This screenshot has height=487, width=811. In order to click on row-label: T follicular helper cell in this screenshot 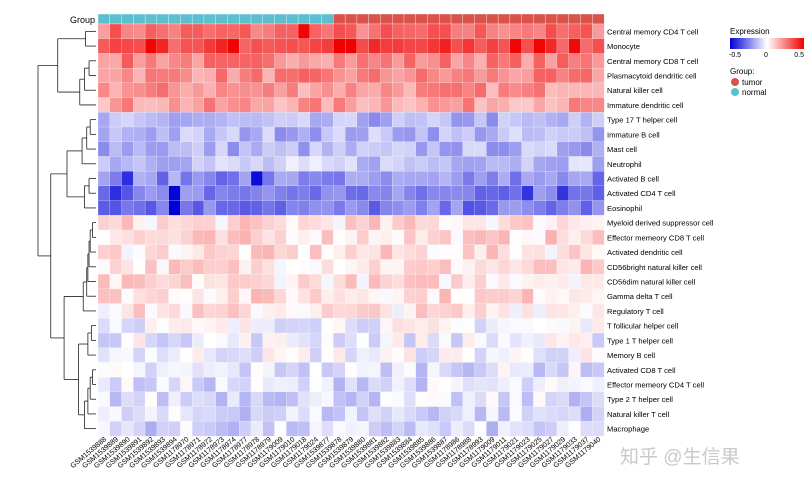, I will do `click(643, 326)`.